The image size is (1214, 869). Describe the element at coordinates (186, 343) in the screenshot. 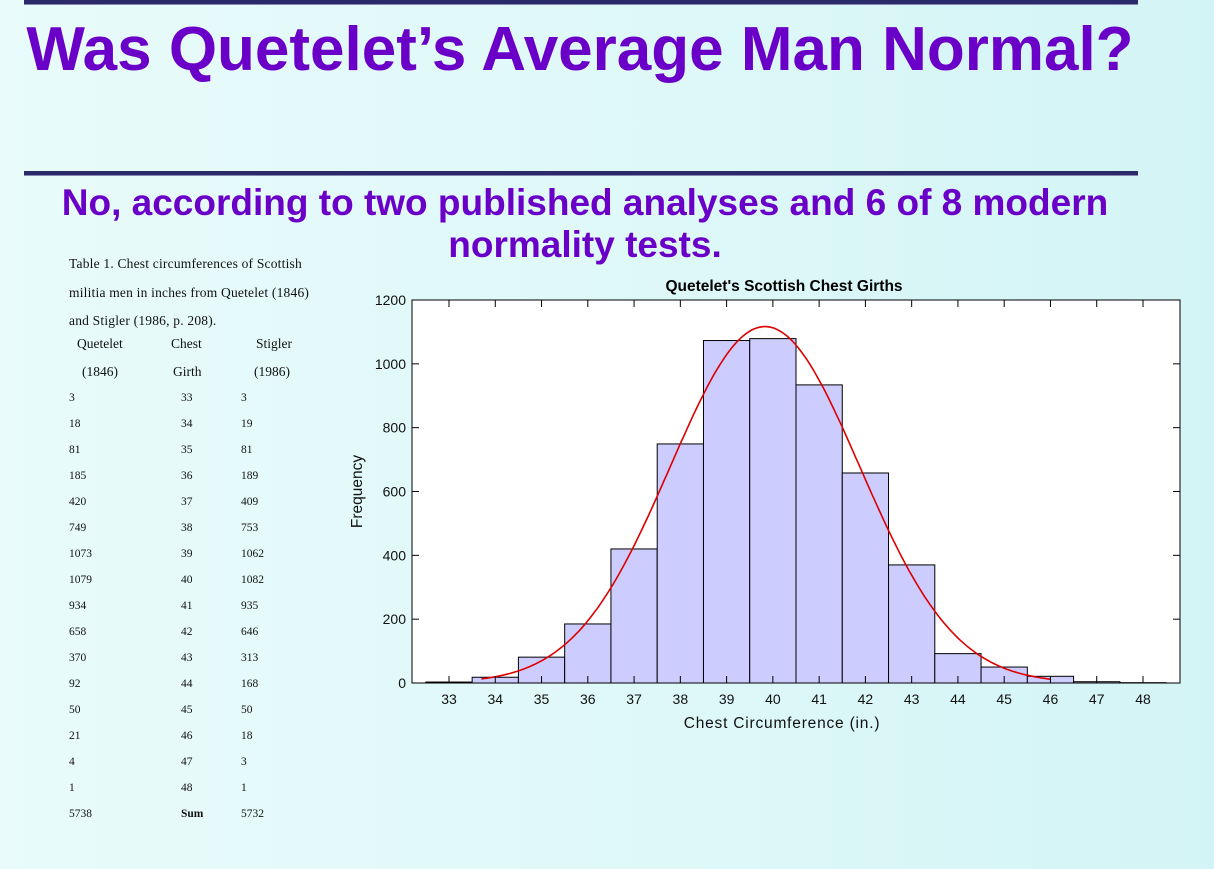

I see `header-chest: Chest` at that location.